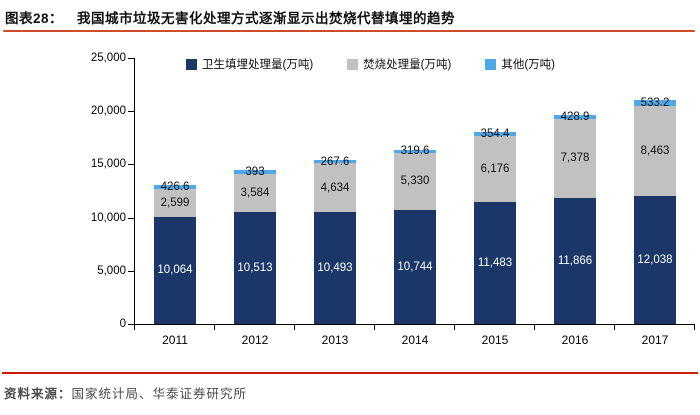 The width and height of the screenshot is (700, 415). I want to click on legend-label: 其他(万吨), so click(528, 65).